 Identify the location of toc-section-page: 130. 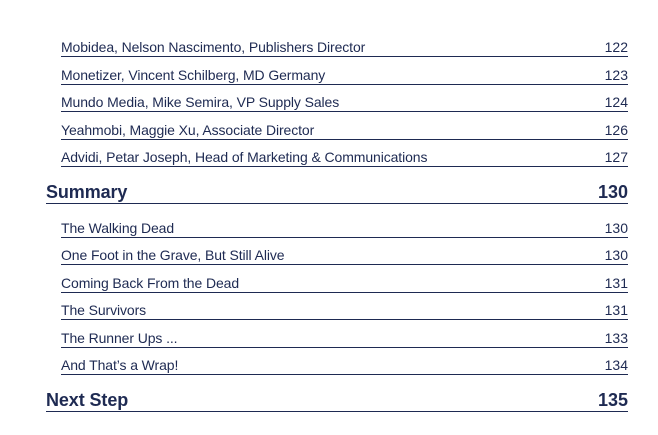
(612, 192).